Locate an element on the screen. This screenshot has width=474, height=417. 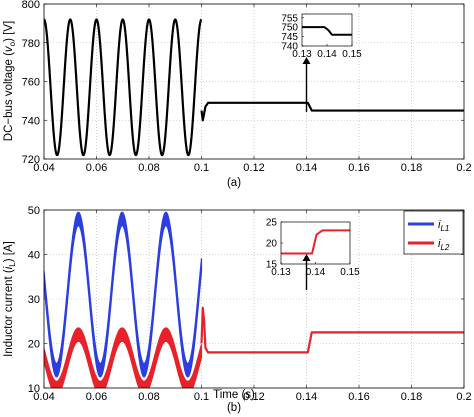
y-tick-label: 30 is located at coordinates (34, 300).